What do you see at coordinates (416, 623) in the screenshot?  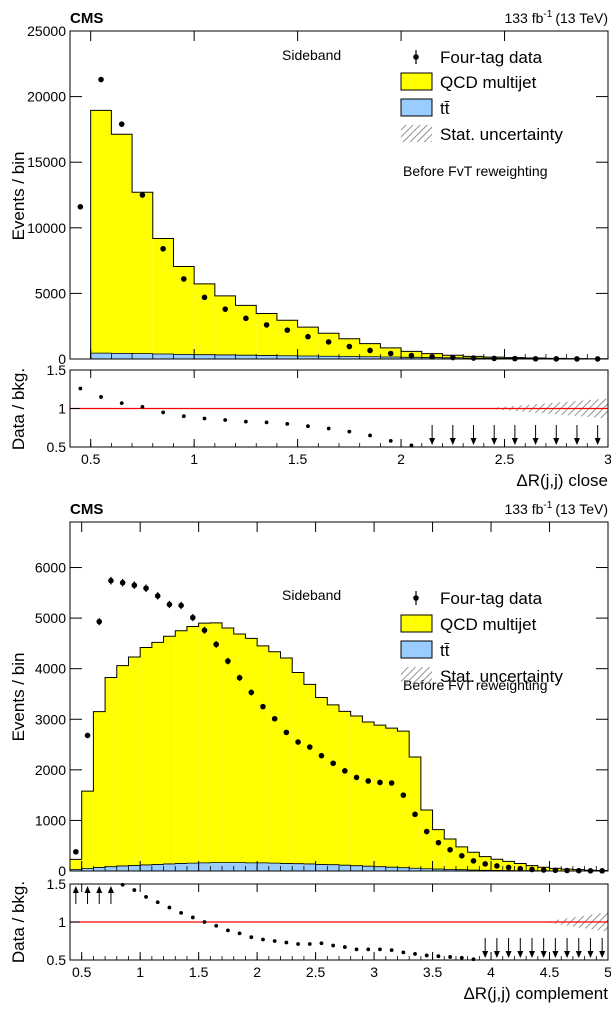 I see `yellow-box-icon` at bounding box center [416, 623].